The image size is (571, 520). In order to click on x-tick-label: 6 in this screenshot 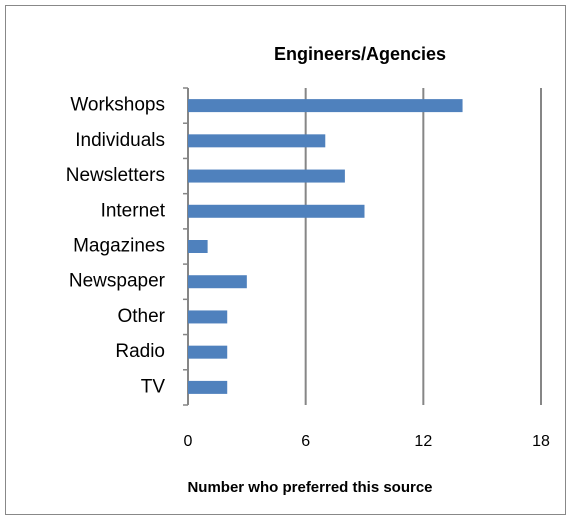, I will do `click(305, 441)`.